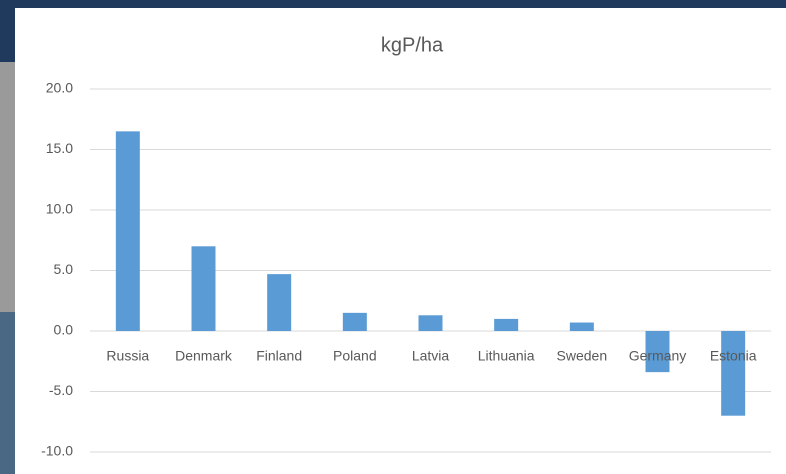  What do you see at coordinates (204, 356) in the screenshot?
I see `x-tick-label: Denmark` at bounding box center [204, 356].